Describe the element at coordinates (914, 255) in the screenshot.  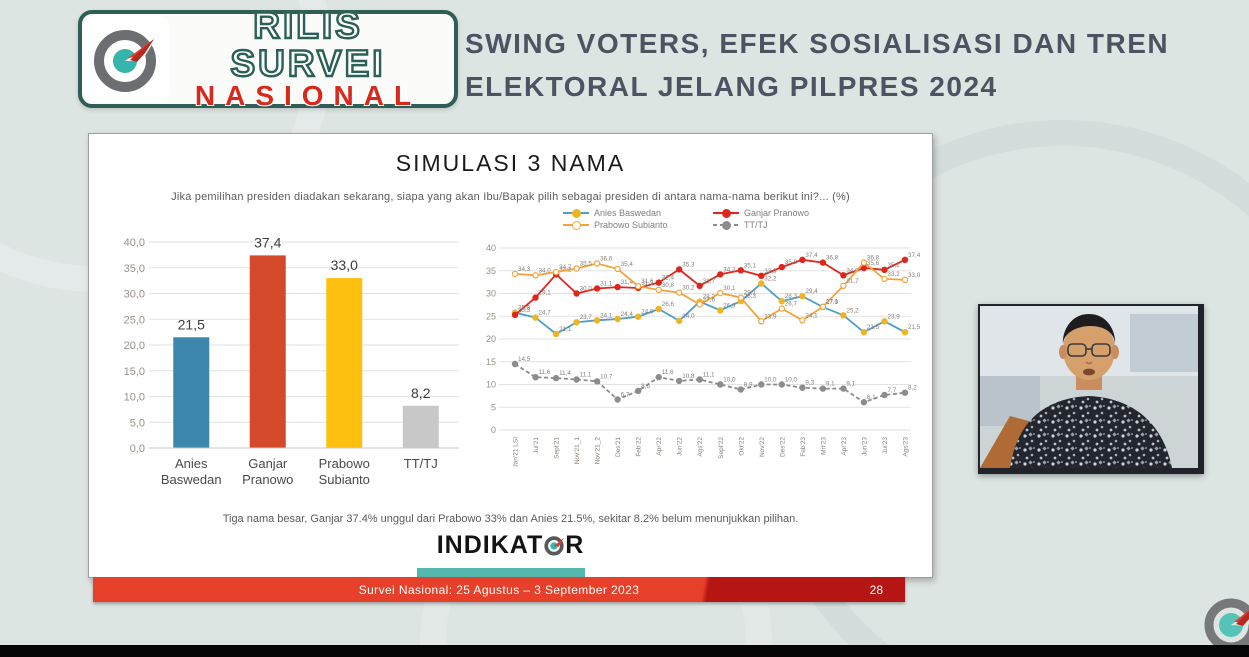
I see `svg-text: 37,4` at that location.